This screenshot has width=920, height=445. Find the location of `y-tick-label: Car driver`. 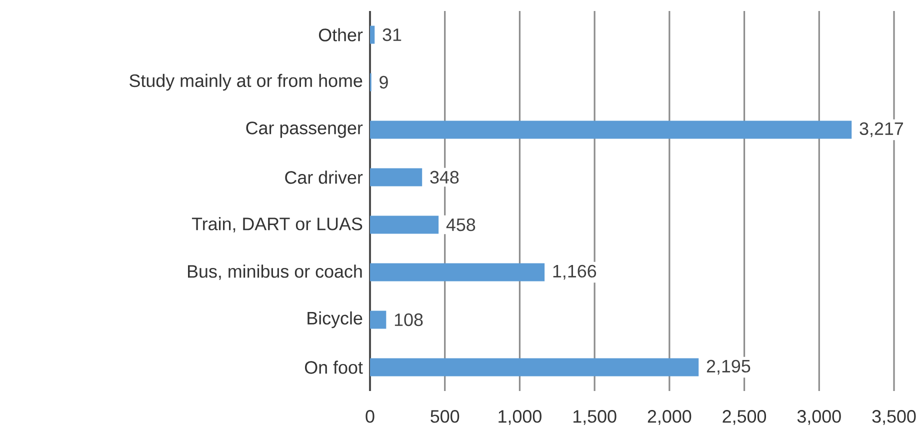

y-tick-label: Car driver is located at coordinates (324, 177).